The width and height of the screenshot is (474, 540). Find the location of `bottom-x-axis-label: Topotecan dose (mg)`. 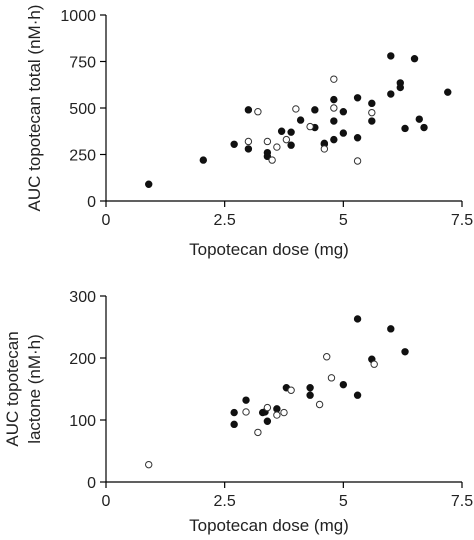

bottom-x-axis-label: Topotecan dose (mg) is located at coordinates (269, 525).